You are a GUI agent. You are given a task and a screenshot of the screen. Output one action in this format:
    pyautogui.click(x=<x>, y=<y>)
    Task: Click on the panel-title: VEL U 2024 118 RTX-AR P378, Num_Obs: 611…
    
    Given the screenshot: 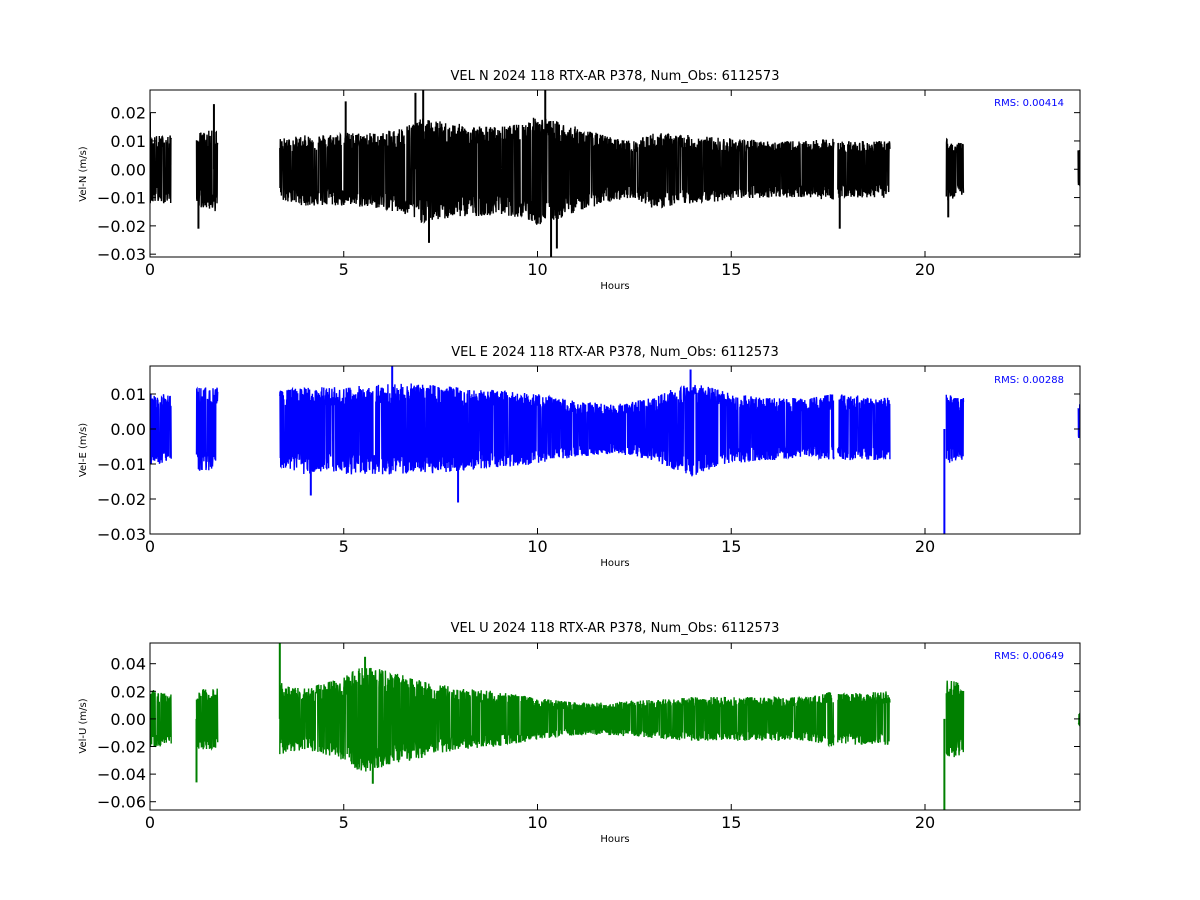 What is the action you would take?
    pyautogui.click(x=615, y=628)
    